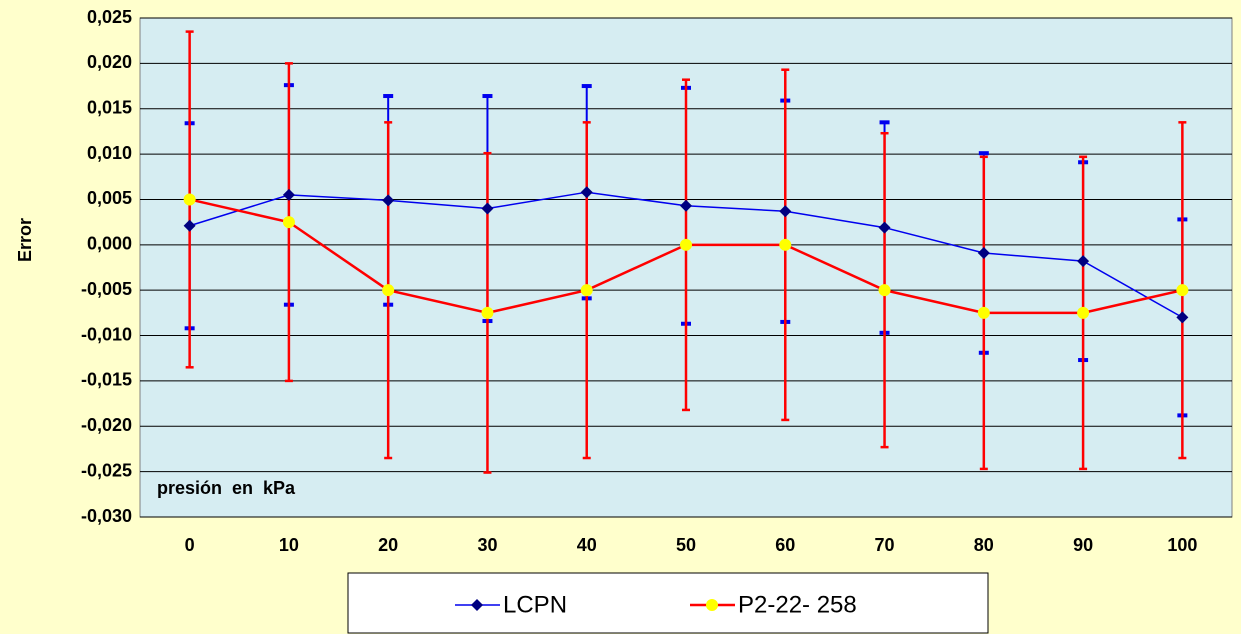 The width and height of the screenshot is (1241, 634). I want to click on y-tick-label: 0,025, so click(109, 17).